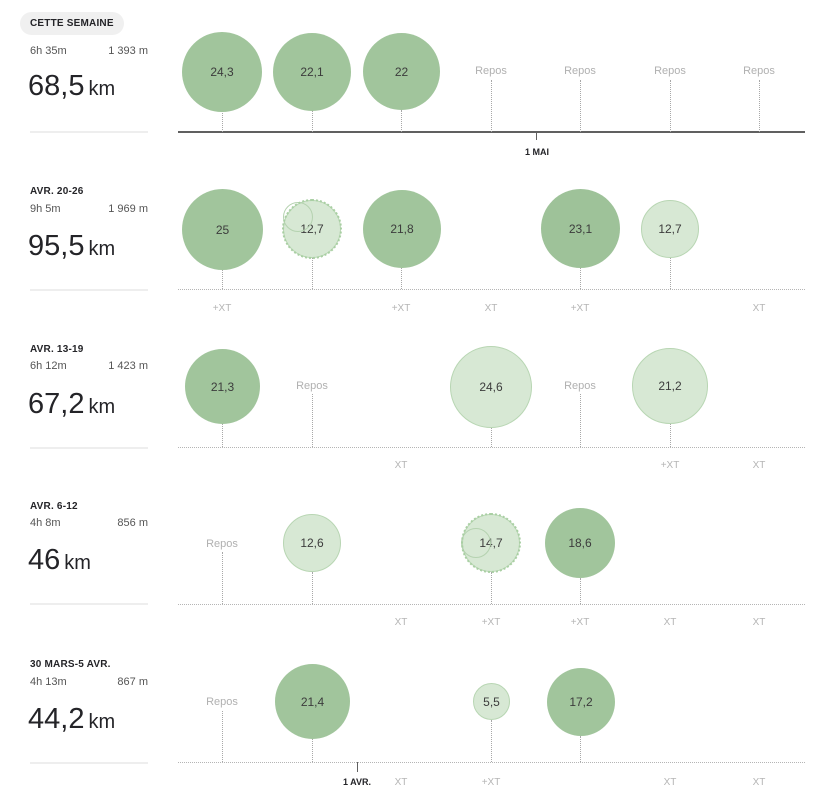 The height and width of the screenshot is (800, 839). What do you see at coordinates (72, 23) in the screenshot?
I see `current-week-badge: CETTE SEMAINE` at bounding box center [72, 23].